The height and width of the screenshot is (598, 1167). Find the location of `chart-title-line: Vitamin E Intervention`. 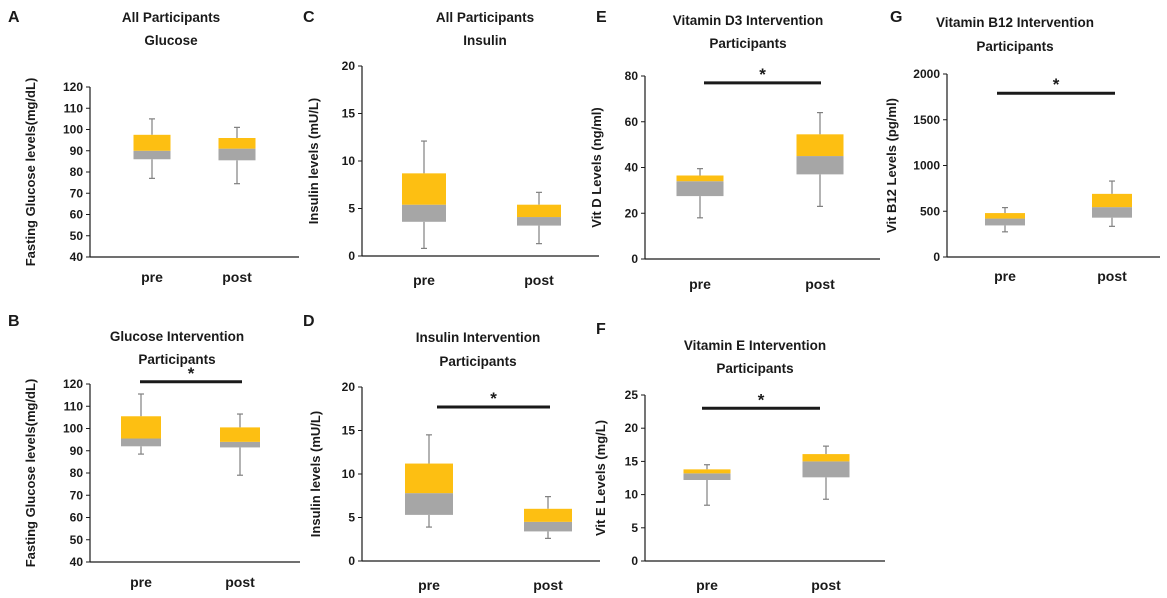

chart-title-line: Vitamin E Intervention is located at coordinates (755, 345).